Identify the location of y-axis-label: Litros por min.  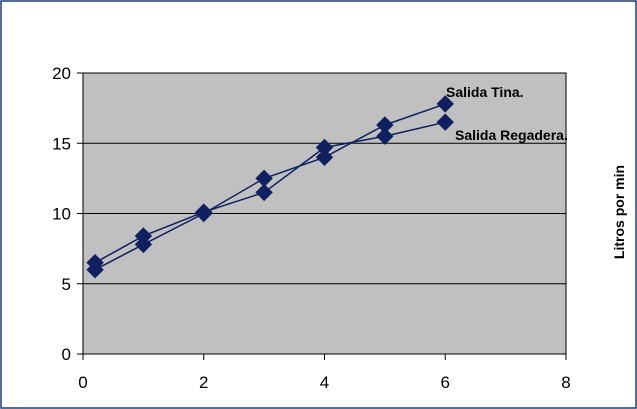
(619, 212).